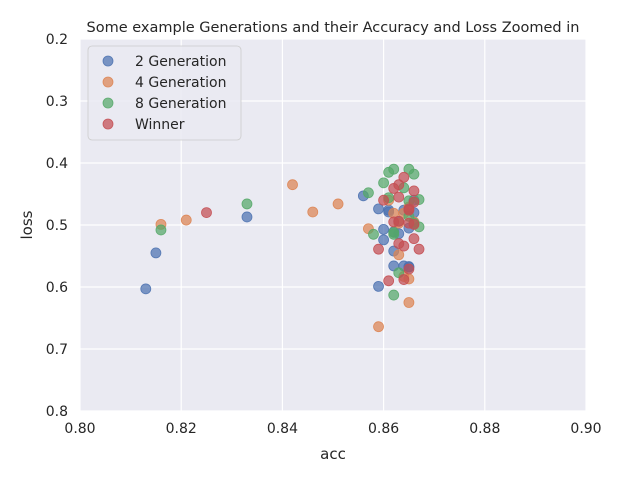  What do you see at coordinates (282, 429) in the screenshot?
I see `x-tick-label: 0.84` at bounding box center [282, 429].